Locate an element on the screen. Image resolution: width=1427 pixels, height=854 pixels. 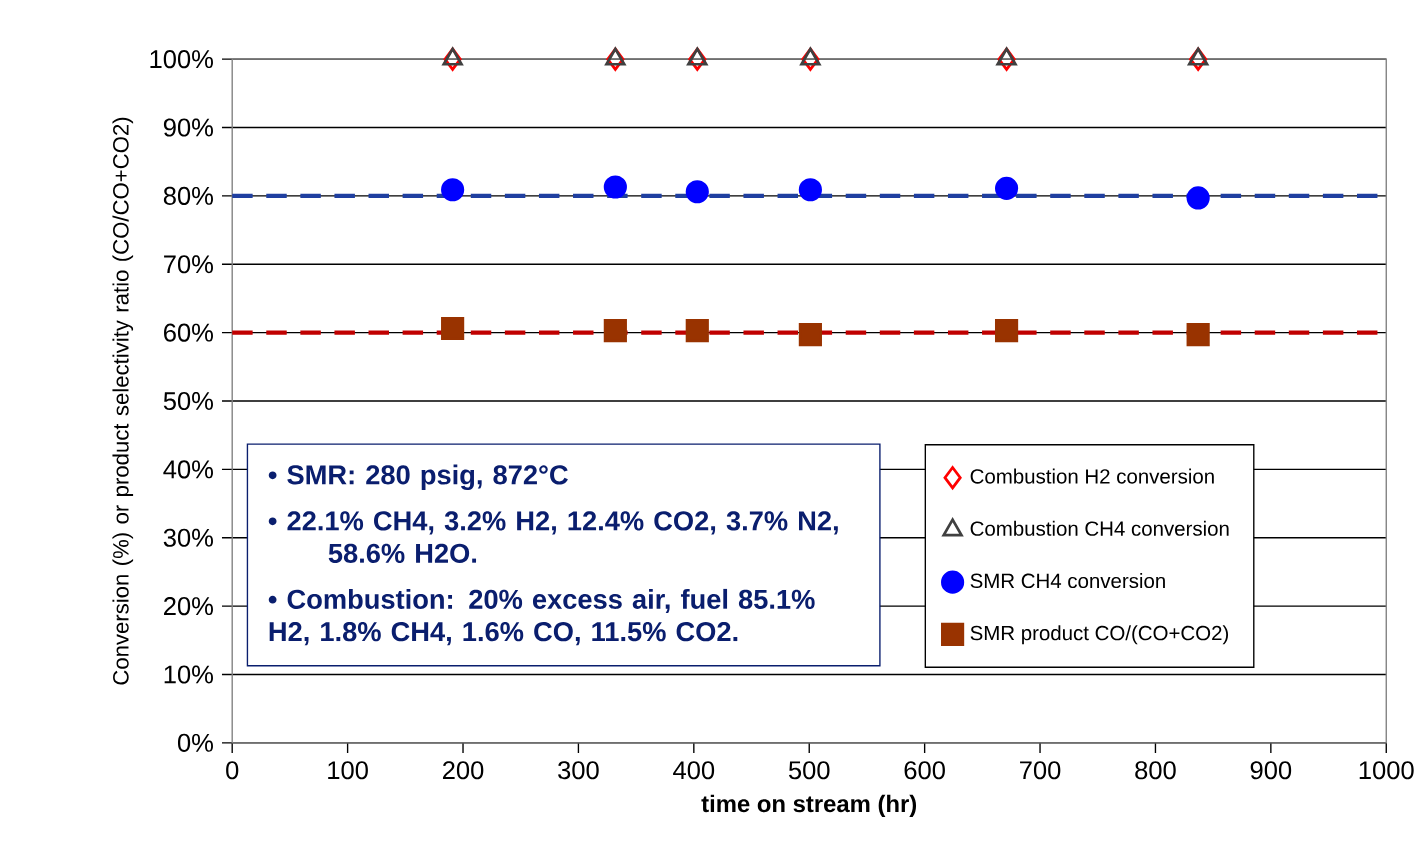
x-tick-label: 800 is located at coordinates (1155, 770).